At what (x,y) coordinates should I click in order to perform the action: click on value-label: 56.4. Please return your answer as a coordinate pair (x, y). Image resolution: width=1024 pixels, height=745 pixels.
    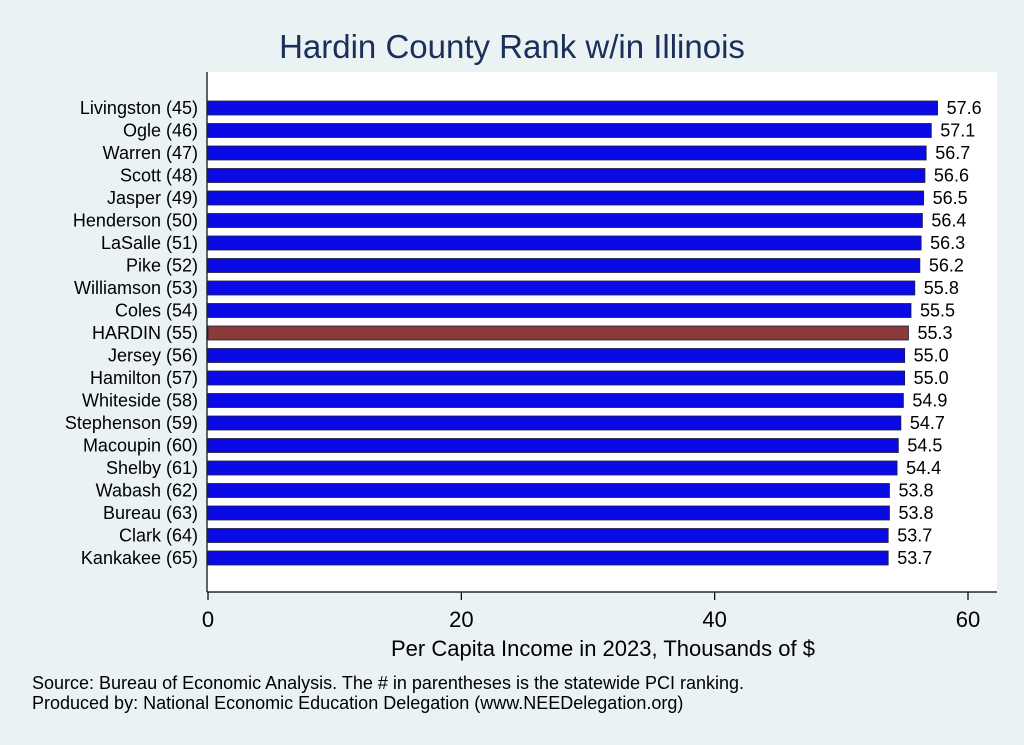
    Looking at the image, I should click on (948, 221).